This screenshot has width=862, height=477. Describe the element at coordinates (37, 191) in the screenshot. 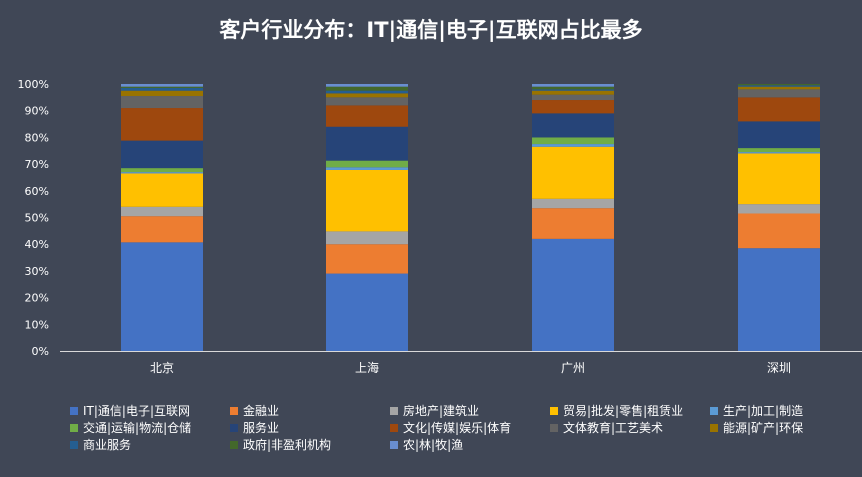

I see `y-tick-label: 60%` at that location.